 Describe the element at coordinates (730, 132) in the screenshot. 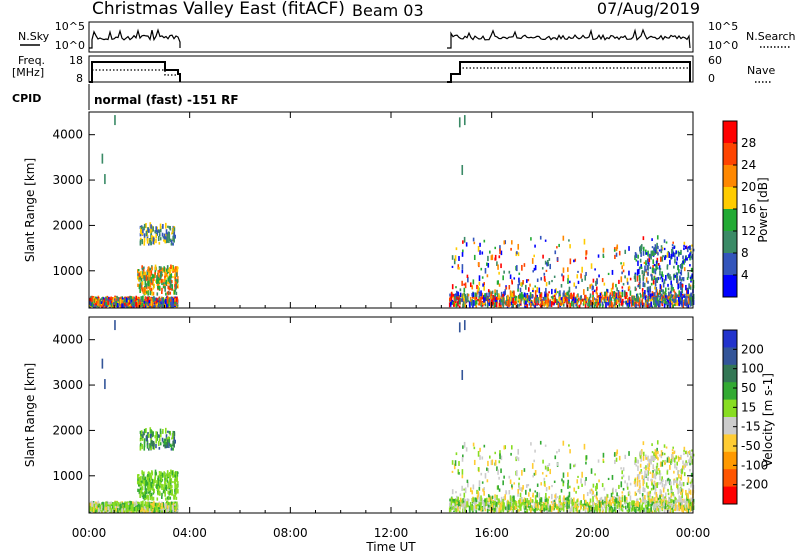

I see `colorbar-segment` at that location.